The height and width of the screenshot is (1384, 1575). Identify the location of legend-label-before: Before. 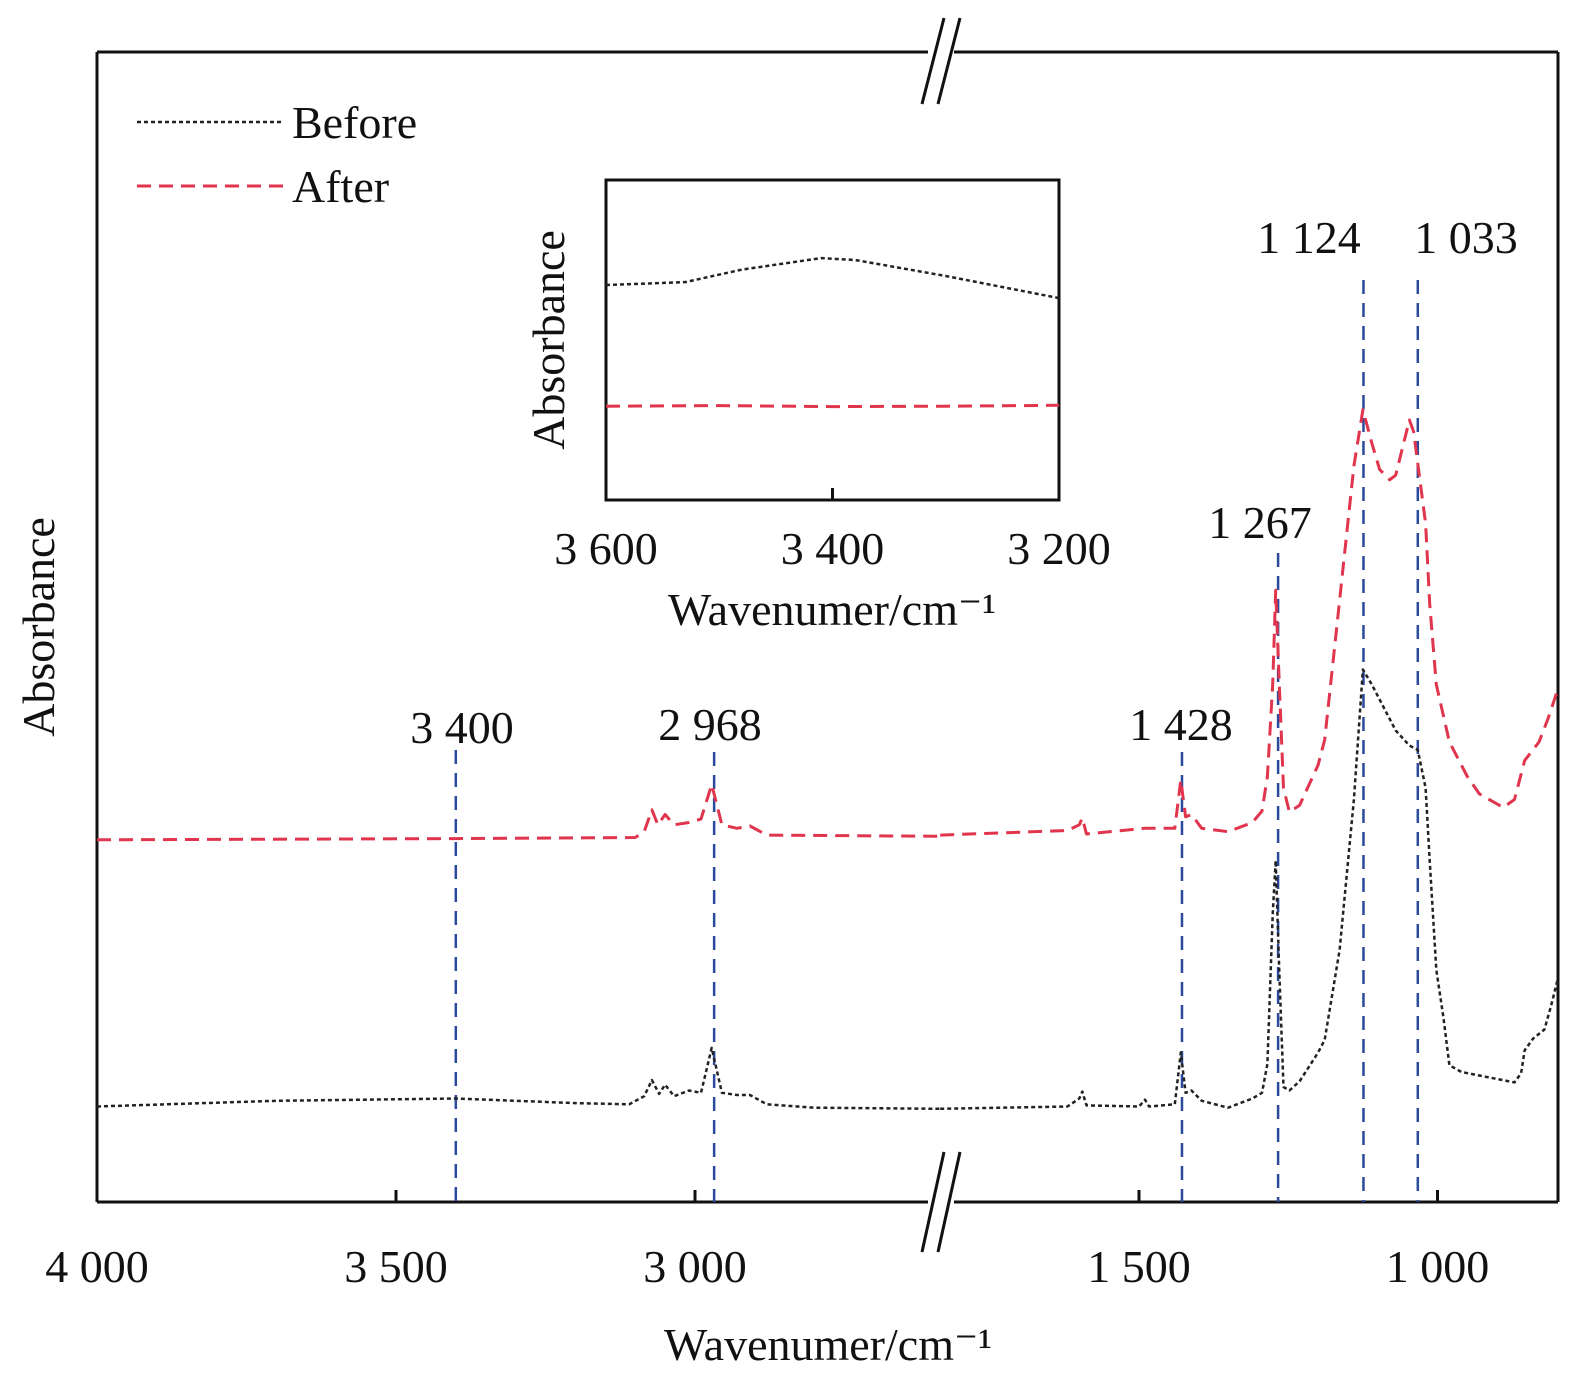
(354, 122).